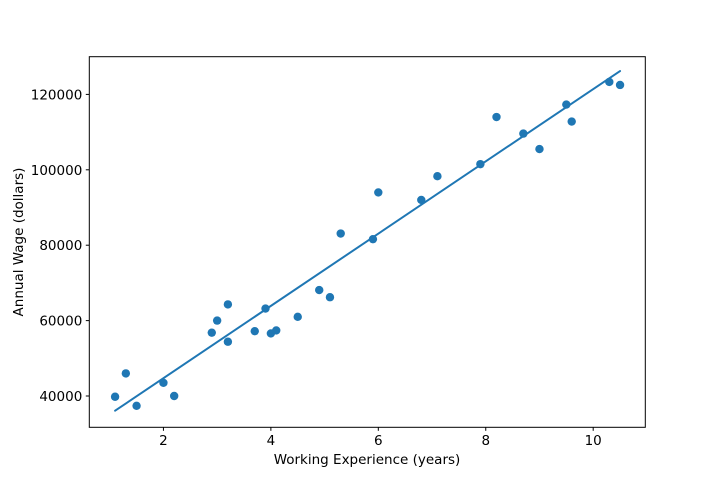 This screenshot has height=480, width=716. I want to click on x-tick-label: 8, so click(485, 441).